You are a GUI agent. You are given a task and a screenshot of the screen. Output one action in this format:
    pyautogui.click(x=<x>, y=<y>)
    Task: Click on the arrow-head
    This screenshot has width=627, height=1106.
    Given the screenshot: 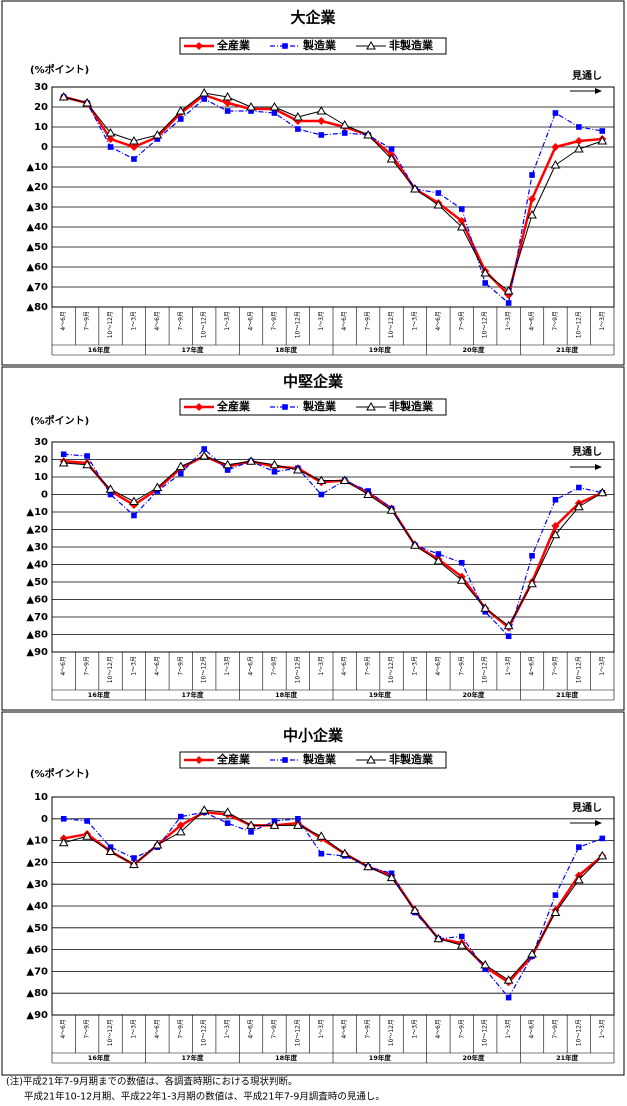 What is the action you would take?
    pyautogui.click(x=598, y=91)
    